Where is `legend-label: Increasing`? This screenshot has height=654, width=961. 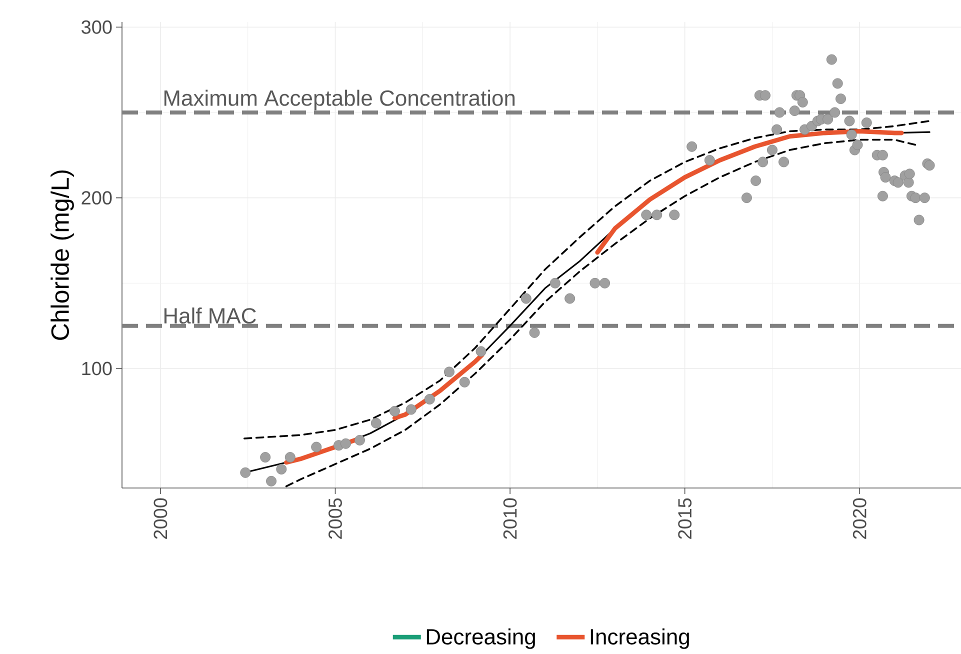
legend-label: Increasing is located at coordinates (639, 638).